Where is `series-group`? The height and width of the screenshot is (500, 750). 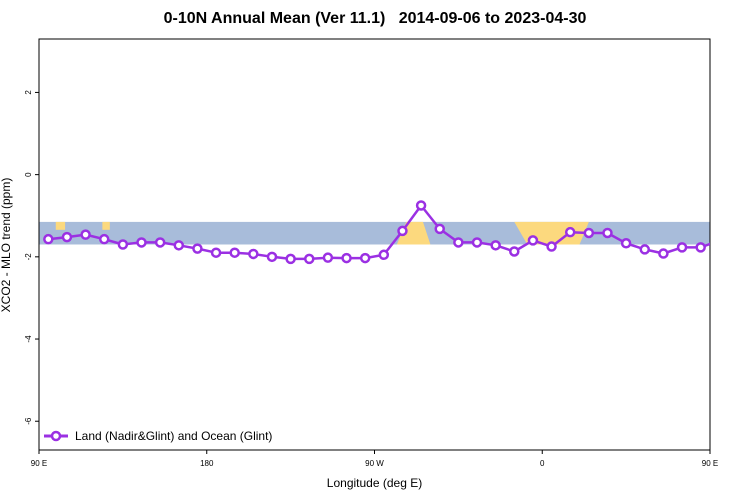
series-group is located at coordinates (392, 232).